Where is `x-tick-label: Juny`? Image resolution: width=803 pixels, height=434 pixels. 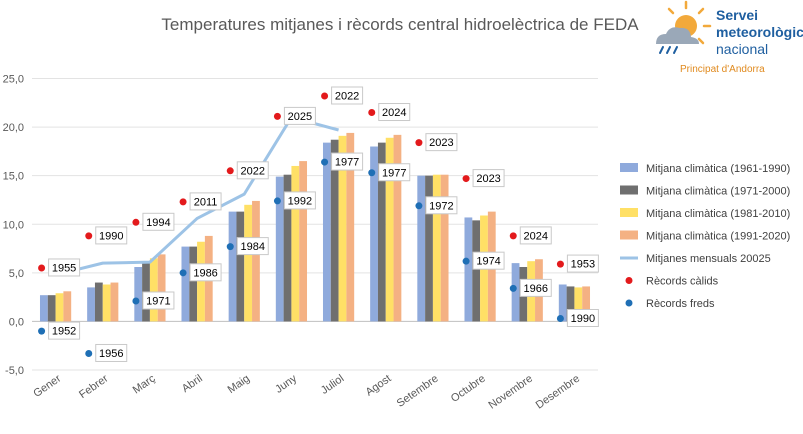 x-tick-label: Juny is located at coordinates (286, 383).